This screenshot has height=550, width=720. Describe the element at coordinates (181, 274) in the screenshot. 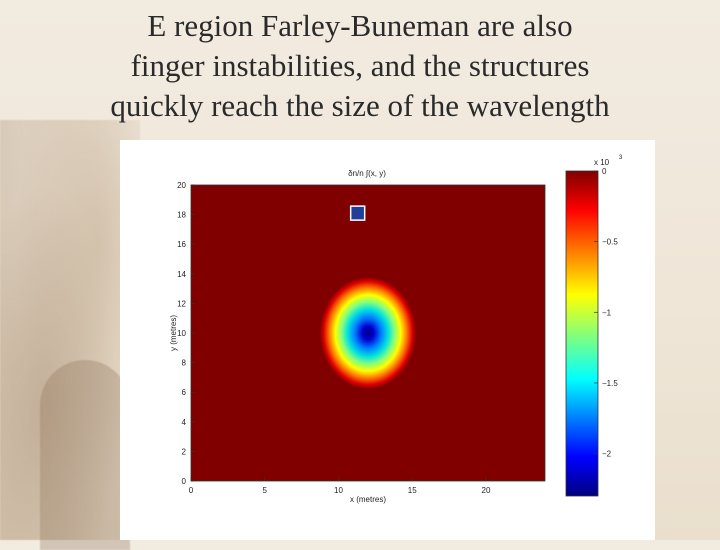

I see `y-tick-label: 14` at that location.